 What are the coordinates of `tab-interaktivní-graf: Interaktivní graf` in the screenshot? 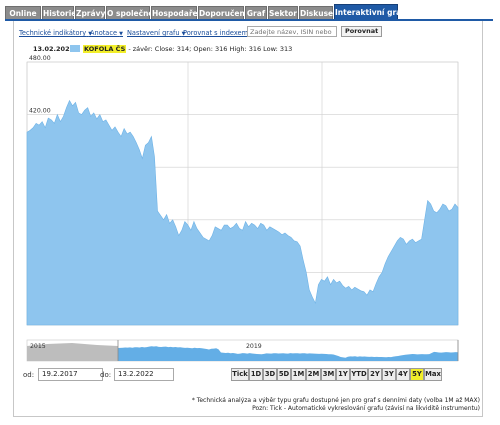 It's located at (369, 11).